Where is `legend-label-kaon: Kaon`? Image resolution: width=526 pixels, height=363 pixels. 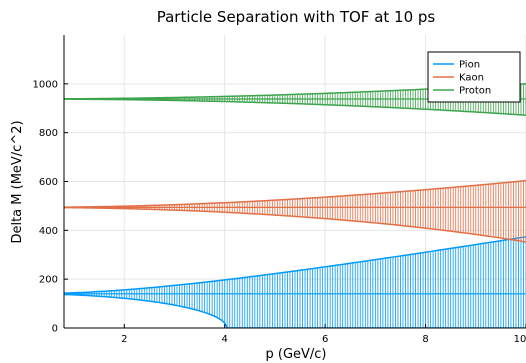 legend-label-kaon: Kaon is located at coordinates (471, 78).